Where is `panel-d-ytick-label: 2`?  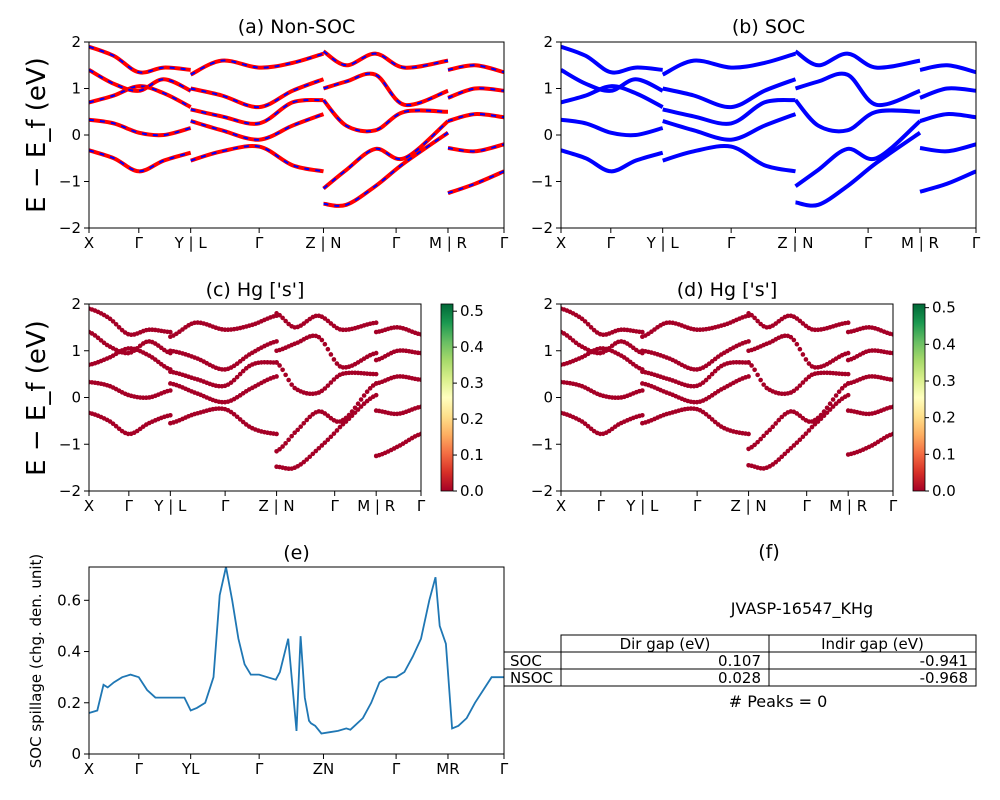 panel-d-ytick-label: 2 is located at coordinates (548, 304).